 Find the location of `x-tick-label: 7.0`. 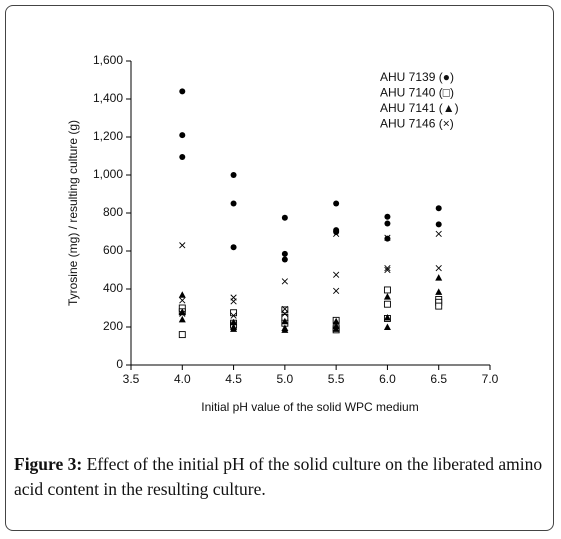

x-tick-label: 7.0 is located at coordinates (490, 379).